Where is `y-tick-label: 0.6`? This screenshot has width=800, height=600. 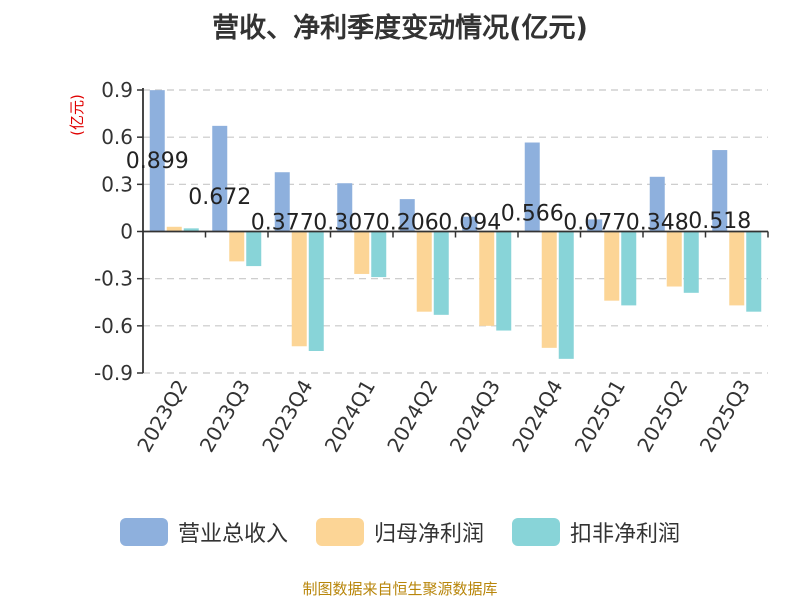 y-tick-label: 0.6 is located at coordinates (117, 137).